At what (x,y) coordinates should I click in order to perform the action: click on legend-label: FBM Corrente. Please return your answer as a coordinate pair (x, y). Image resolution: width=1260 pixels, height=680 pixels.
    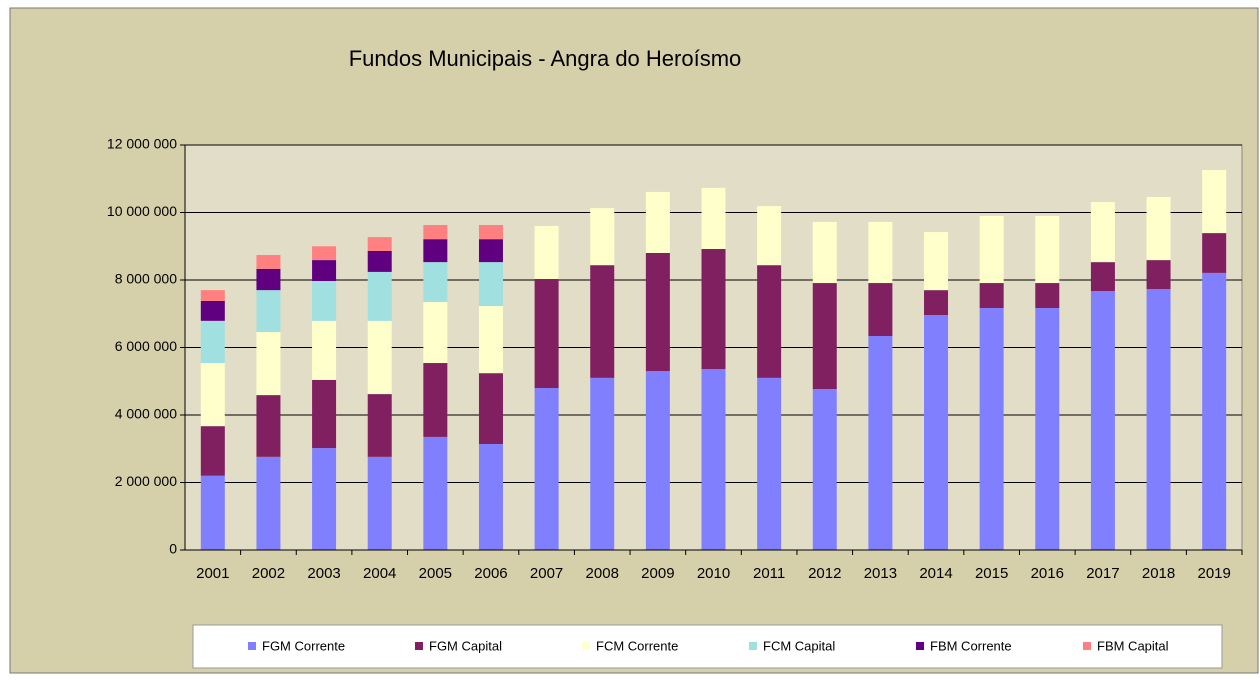
    Looking at the image, I should click on (971, 645).